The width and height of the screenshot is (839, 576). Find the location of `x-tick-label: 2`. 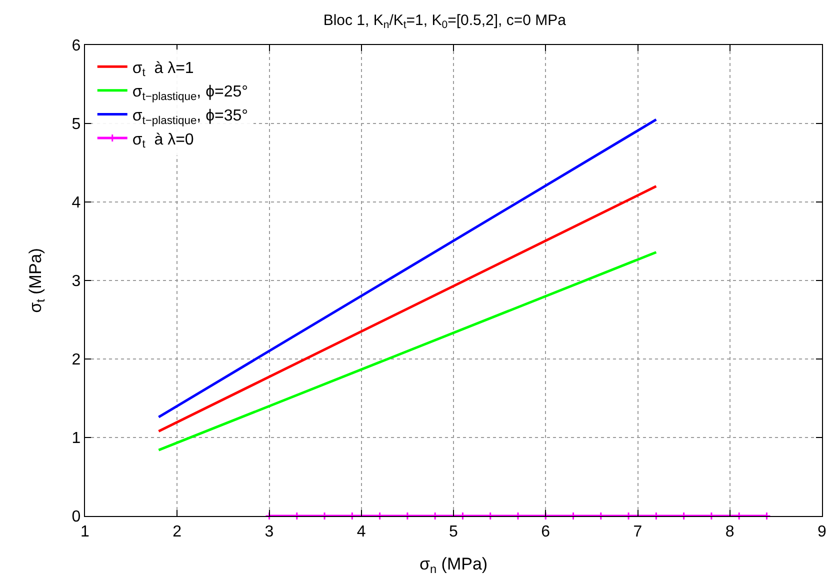

x-tick-label: 2 is located at coordinates (177, 531).